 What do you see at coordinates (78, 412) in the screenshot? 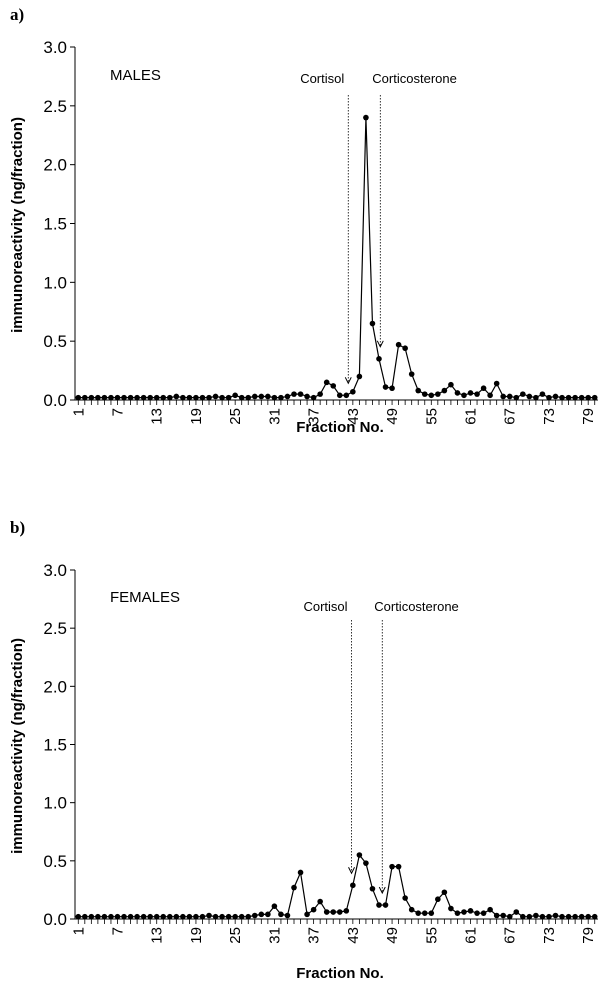
I see `x-tick-label: 1` at bounding box center [78, 412].